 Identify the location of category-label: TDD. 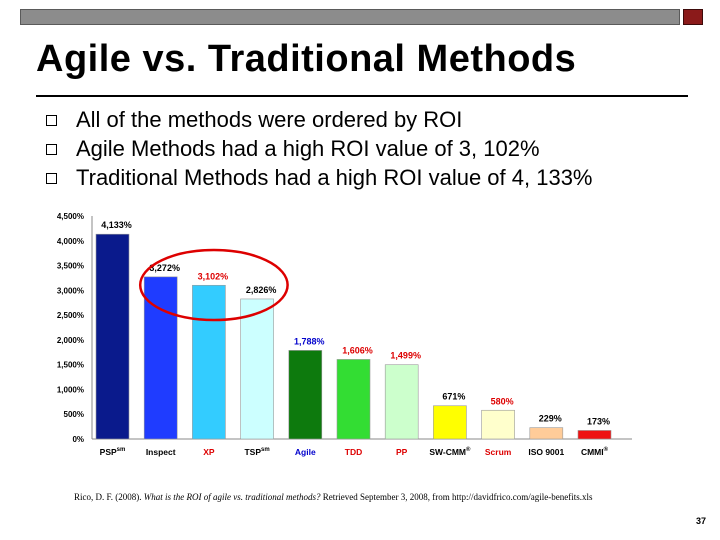
(353, 452).